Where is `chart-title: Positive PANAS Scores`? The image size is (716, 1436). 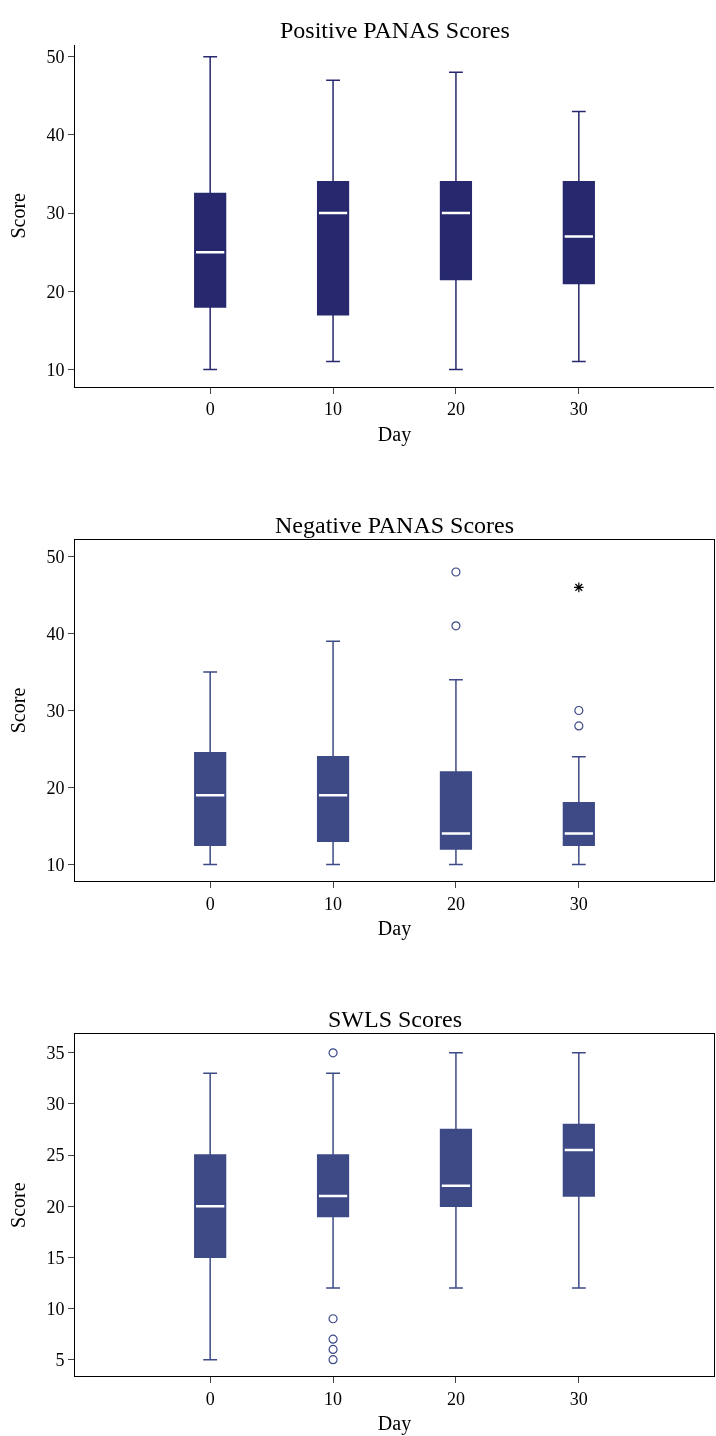 chart-title: Positive PANAS Scores is located at coordinates (395, 30).